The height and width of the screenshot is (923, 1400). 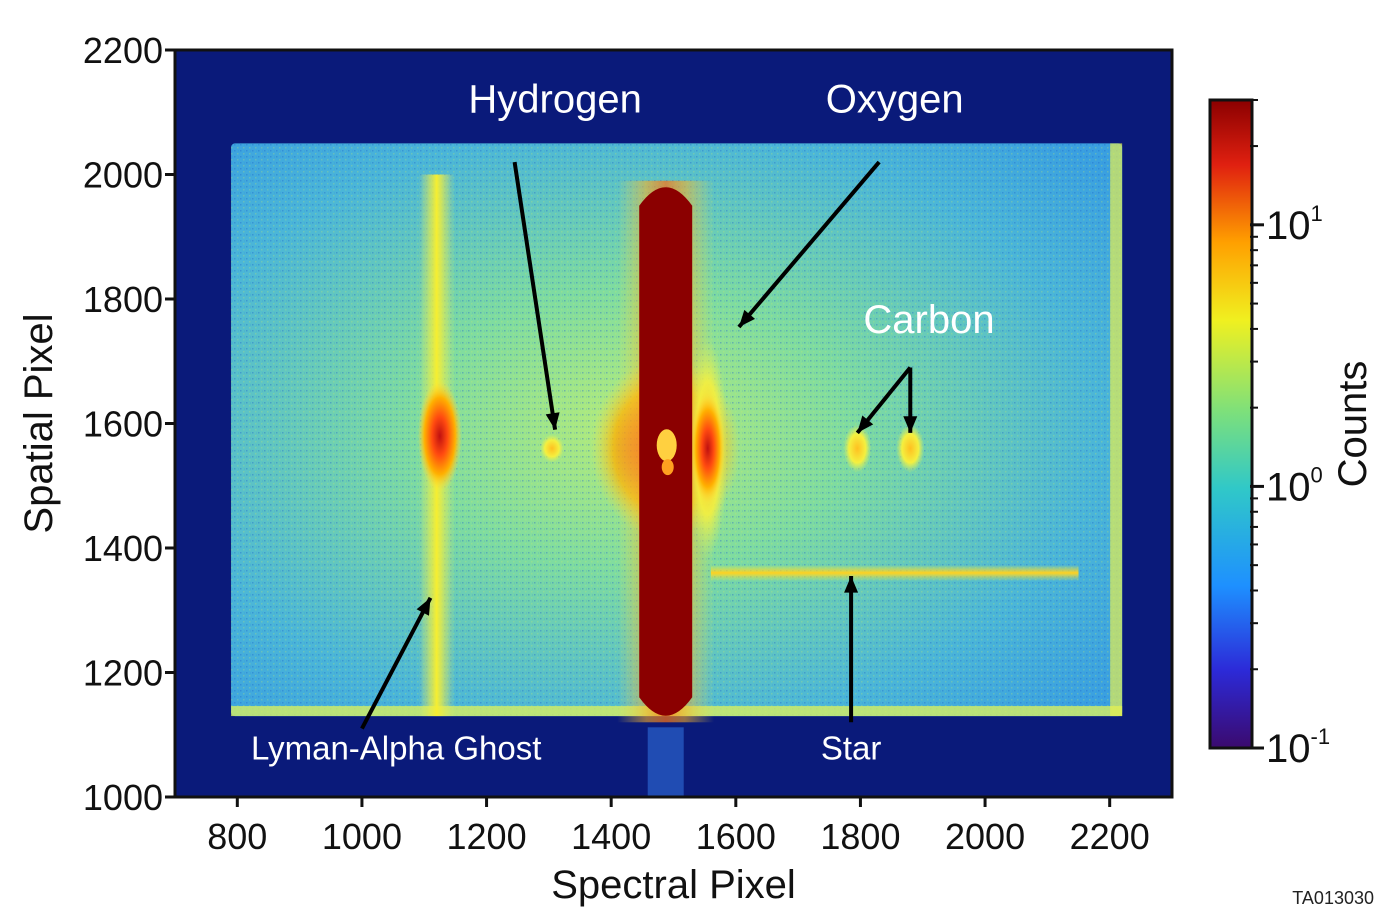 I want to click on x-tick-label: 2200, so click(x=1110, y=836).